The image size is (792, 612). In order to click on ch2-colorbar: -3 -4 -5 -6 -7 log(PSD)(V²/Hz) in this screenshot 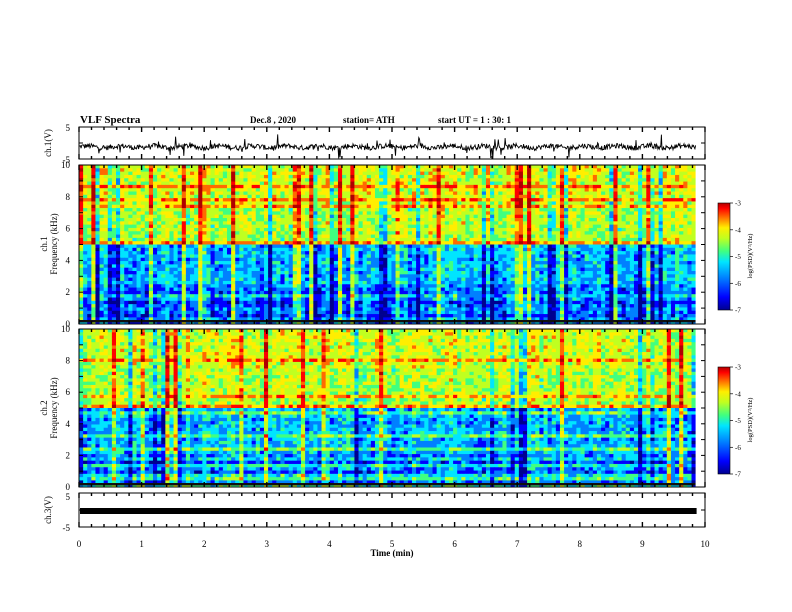, I will do `click(735, 421)`.